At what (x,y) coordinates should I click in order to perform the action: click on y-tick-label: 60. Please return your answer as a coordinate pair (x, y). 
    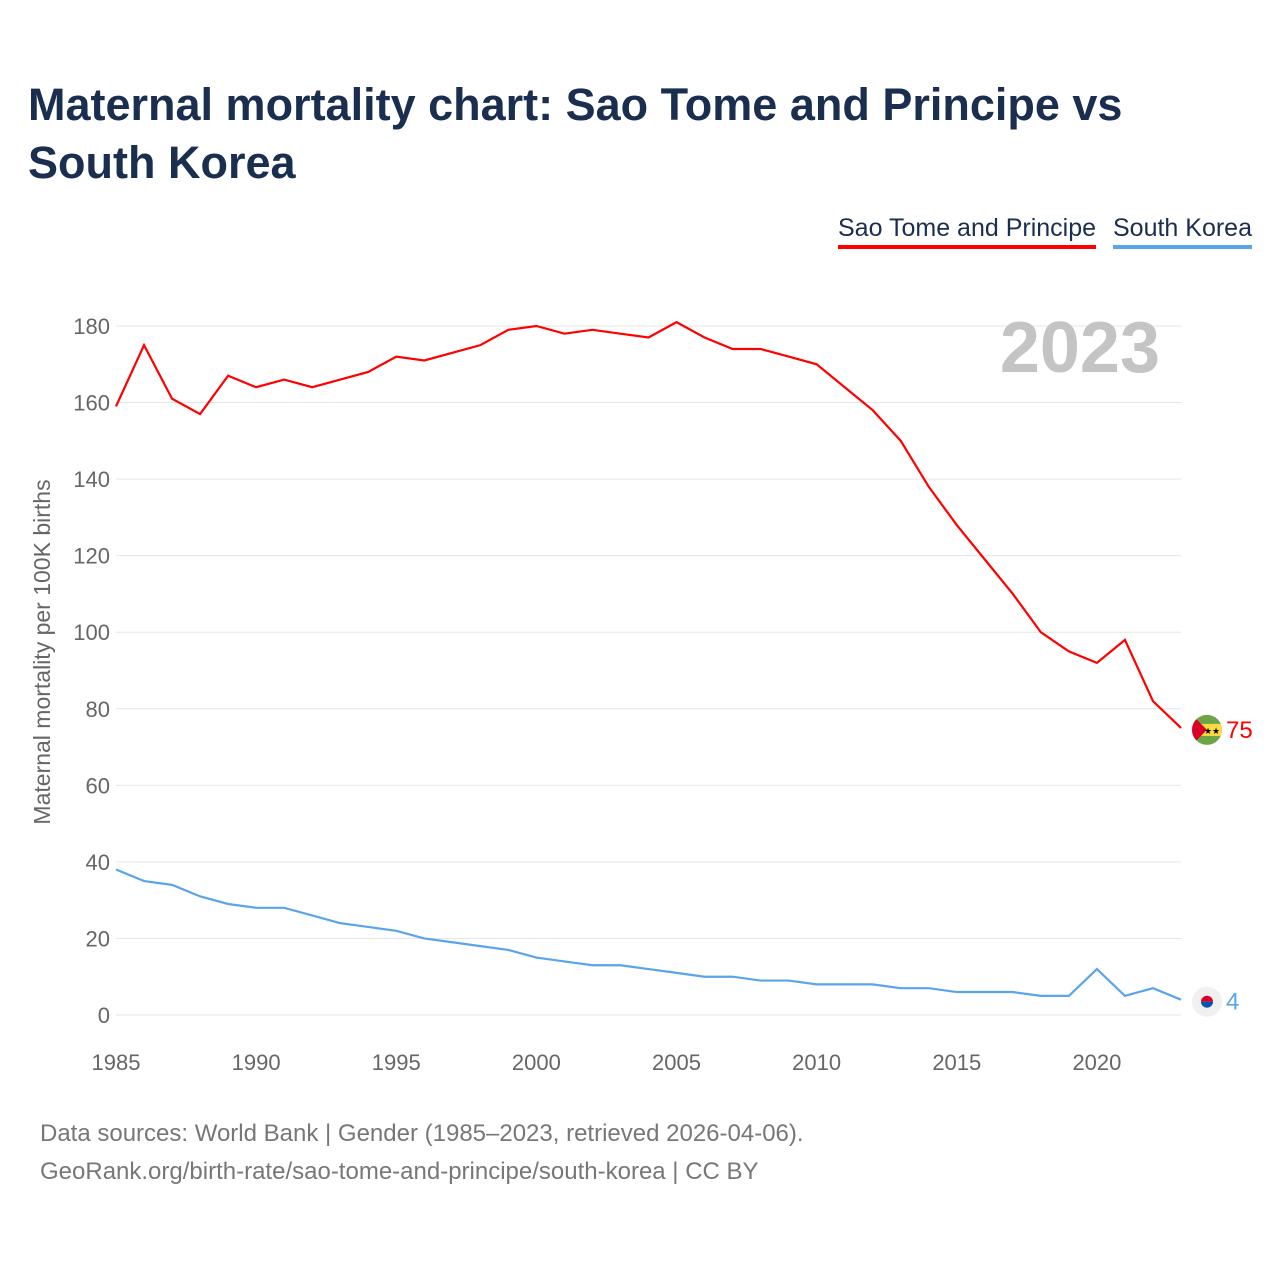
    Looking at the image, I should click on (98, 785).